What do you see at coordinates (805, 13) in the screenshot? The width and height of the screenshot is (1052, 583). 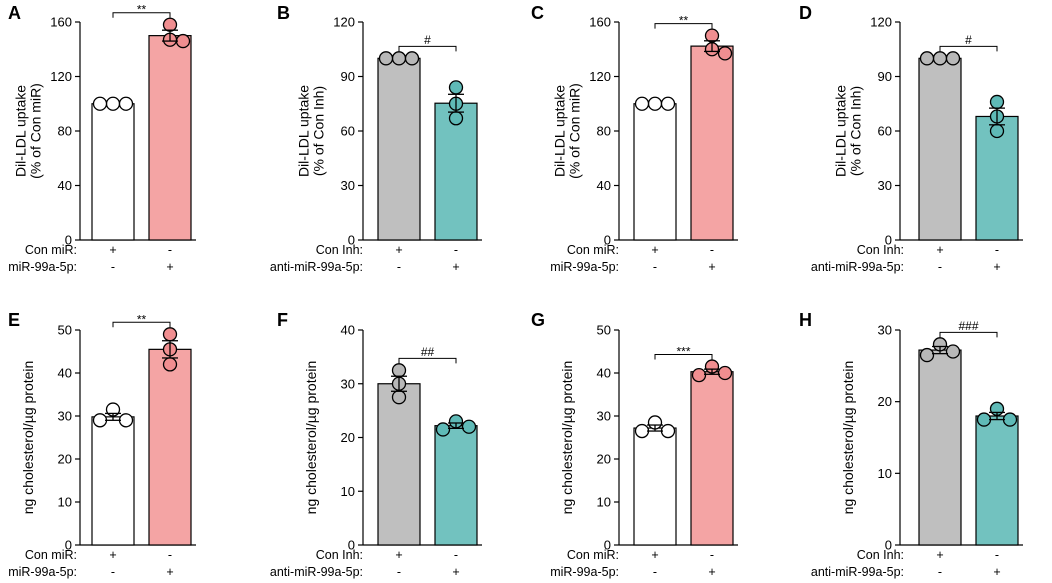 I see `panel-letter: D` at bounding box center [805, 13].